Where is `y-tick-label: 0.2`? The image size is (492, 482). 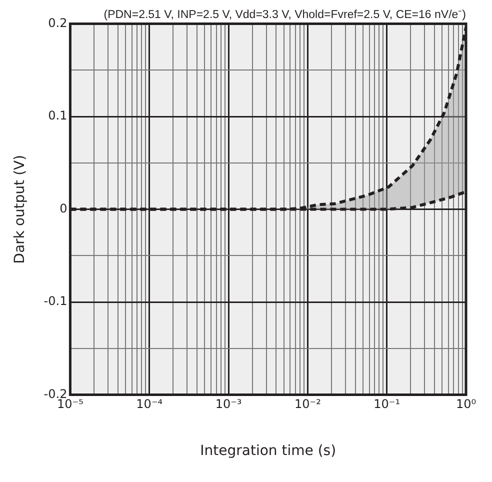
y-tick-label: 0.2 is located at coordinates (58, 23).